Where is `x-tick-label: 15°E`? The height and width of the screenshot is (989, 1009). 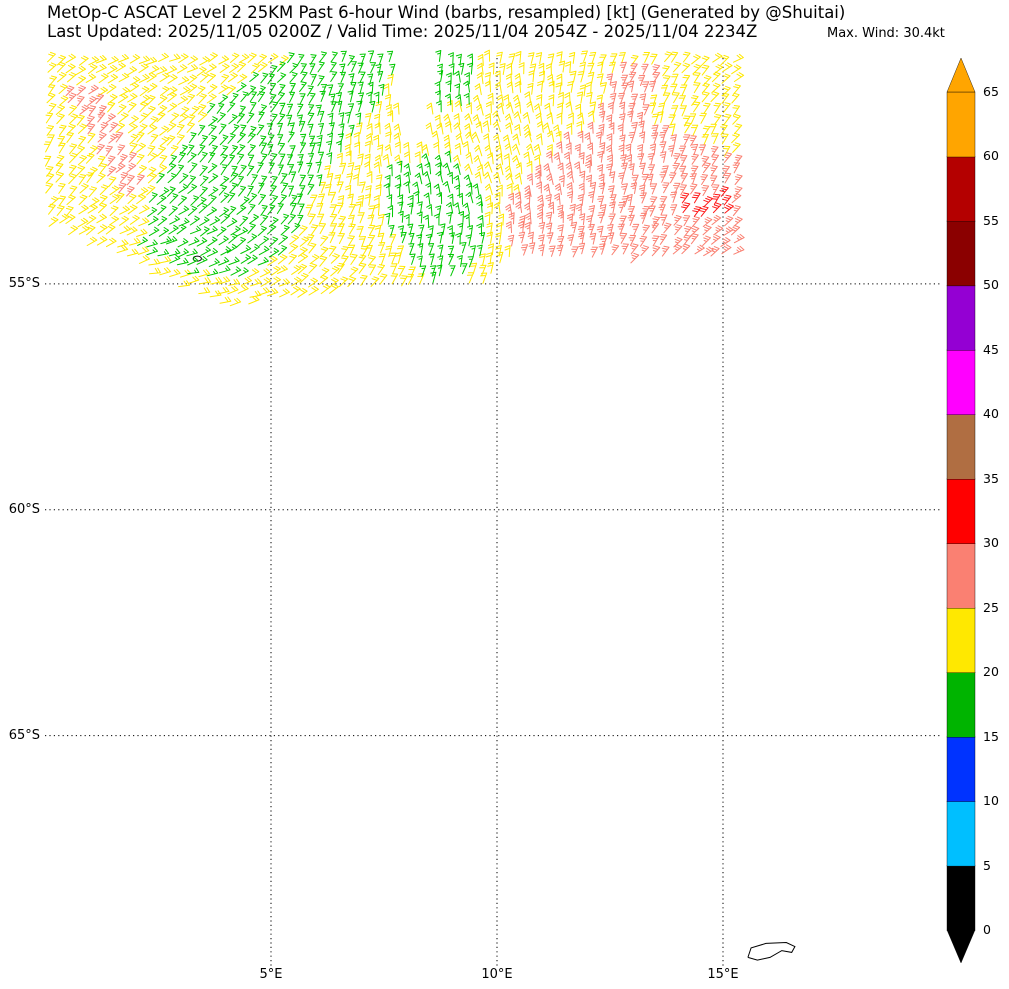 x-tick-label: 15°E is located at coordinates (723, 974).